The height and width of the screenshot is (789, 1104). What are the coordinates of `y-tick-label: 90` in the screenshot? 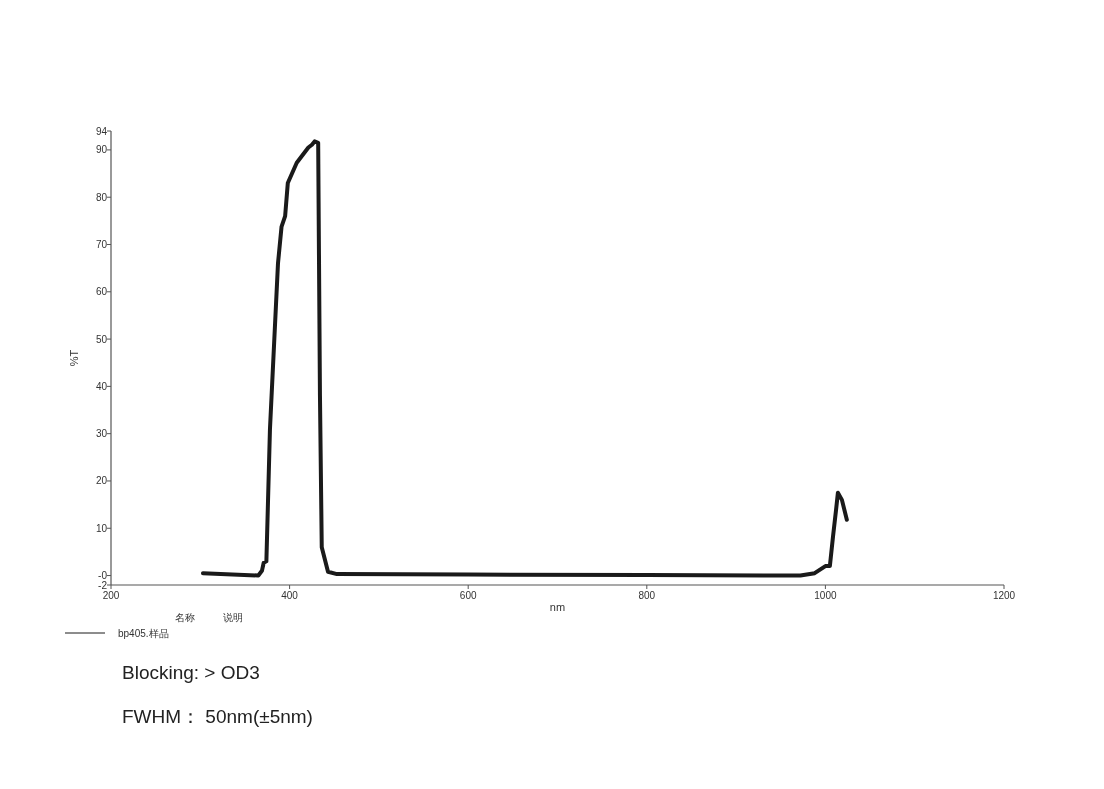 It's located at (101, 150).